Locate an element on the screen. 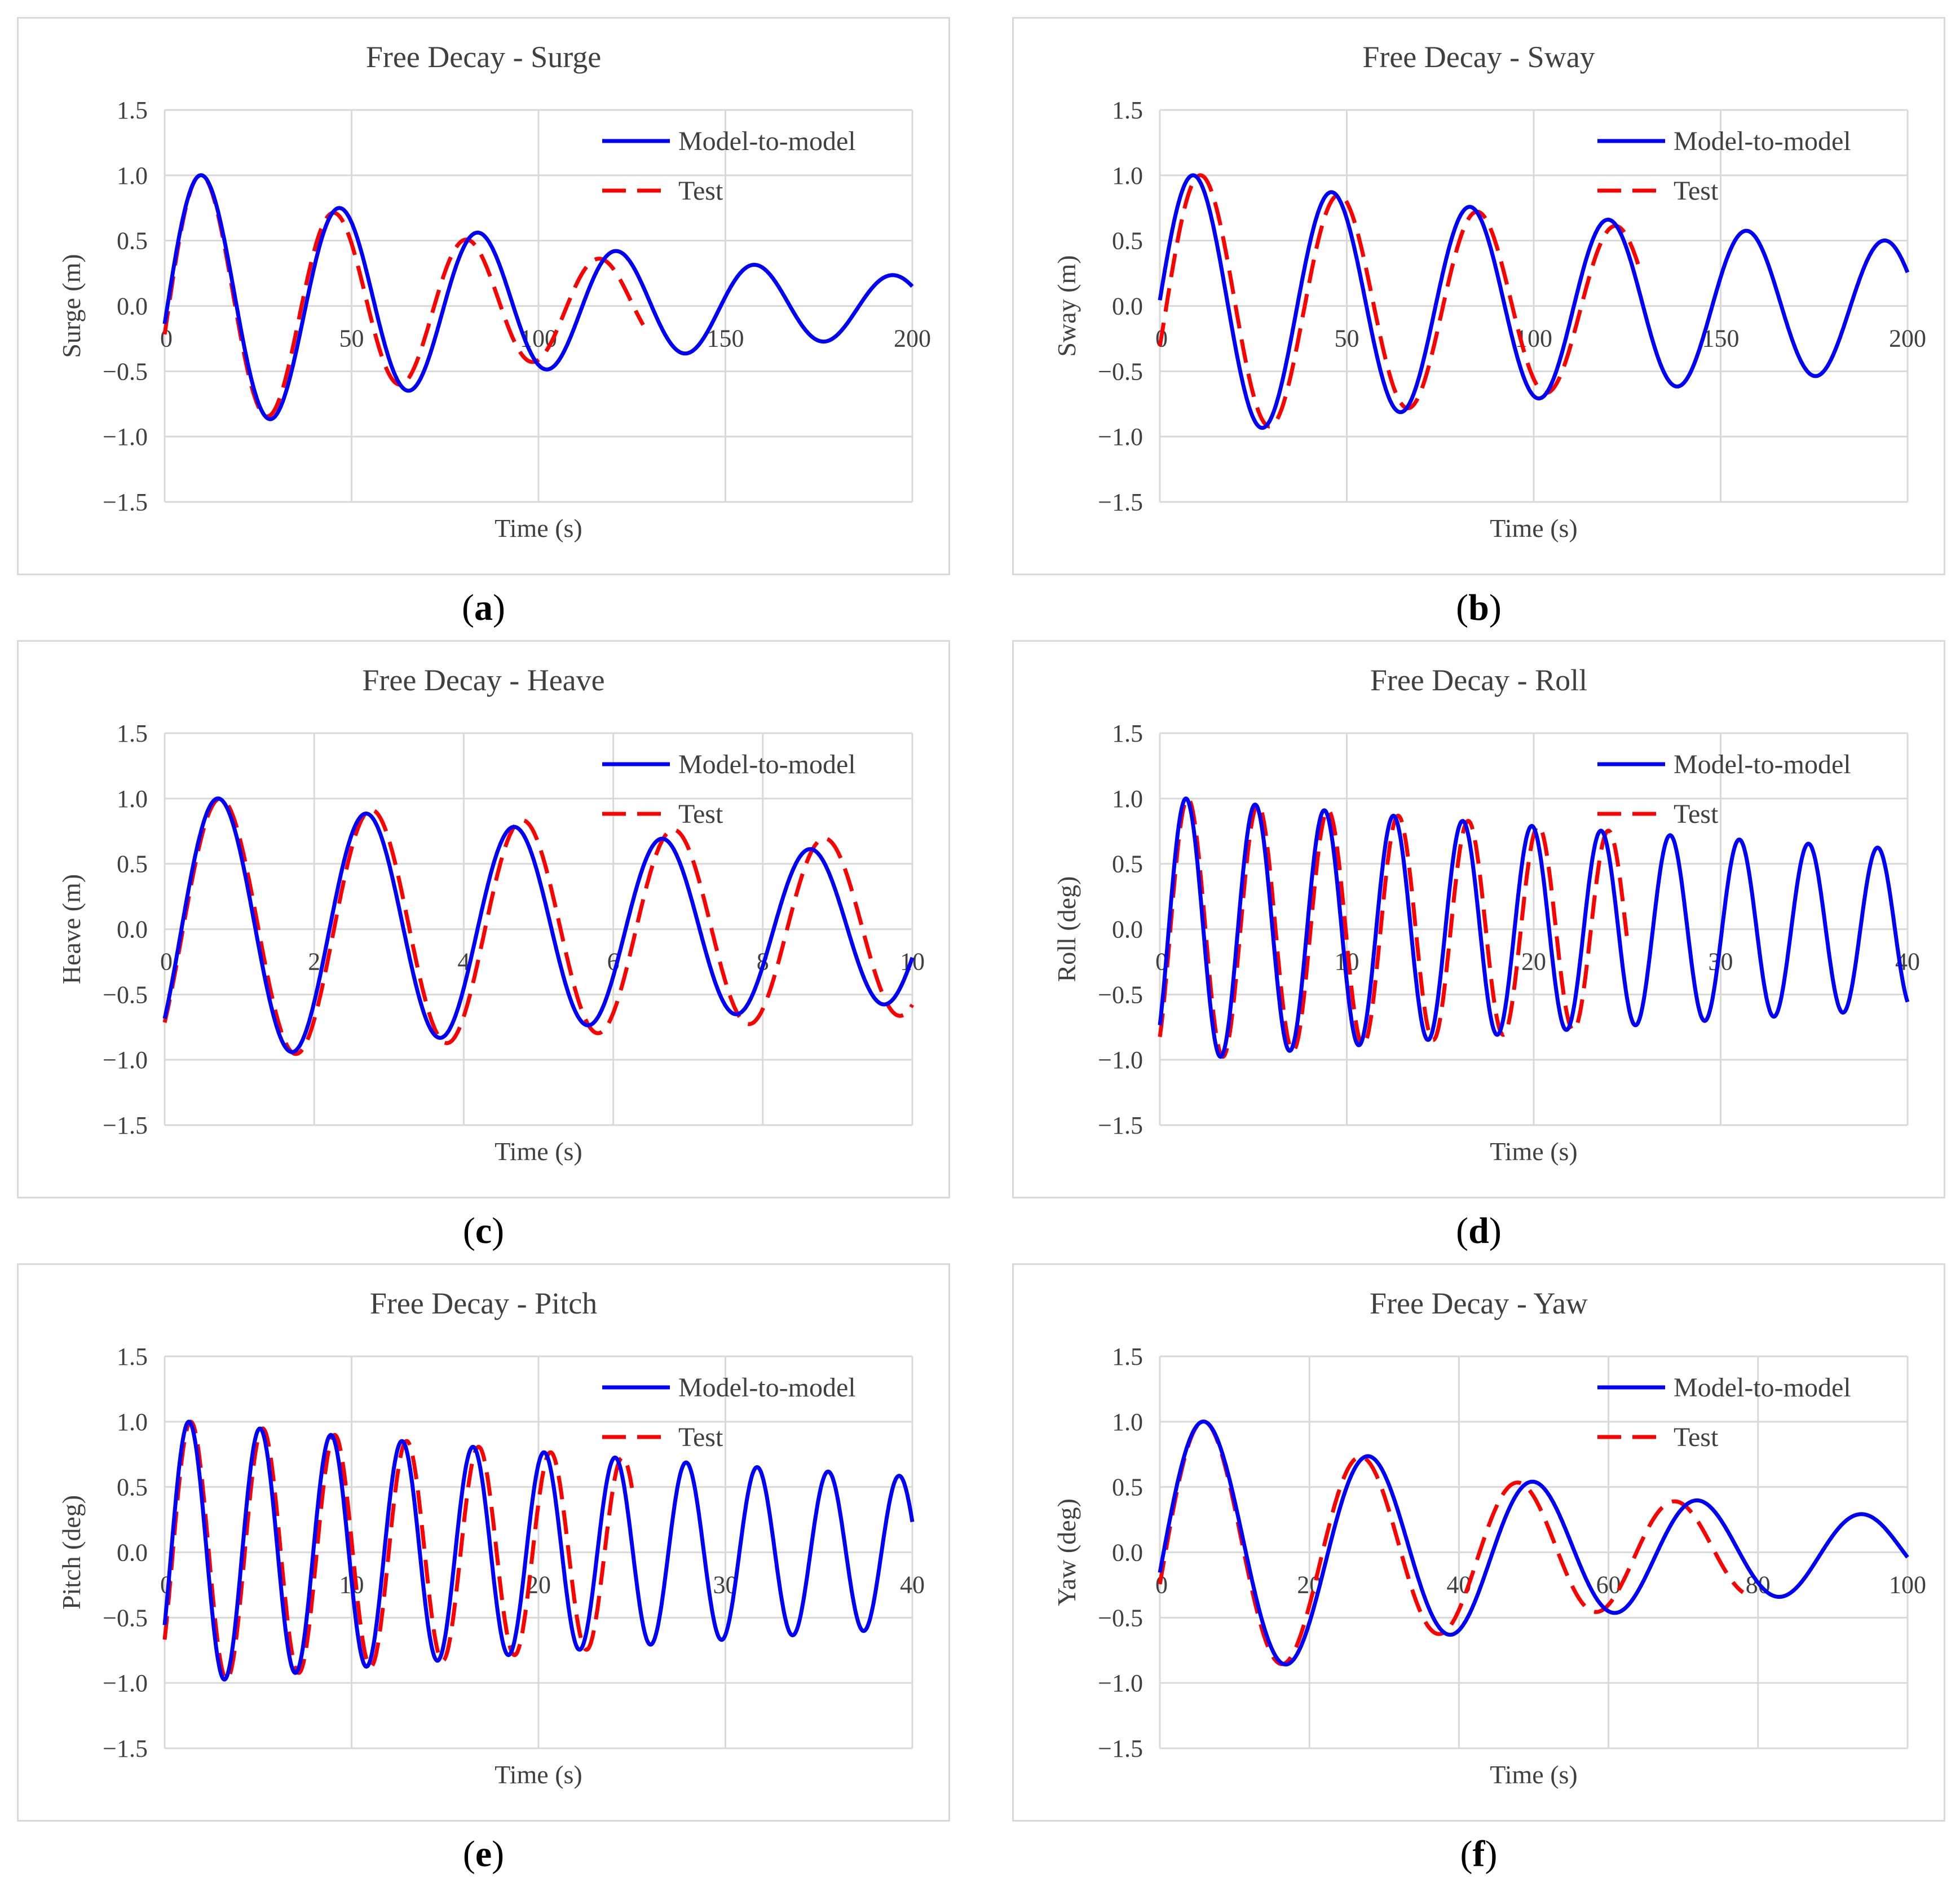 Image resolution: width=1960 pixels, height=1891 pixels. y-axis-label: Sway (m) is located at coordinates (1066, 306).